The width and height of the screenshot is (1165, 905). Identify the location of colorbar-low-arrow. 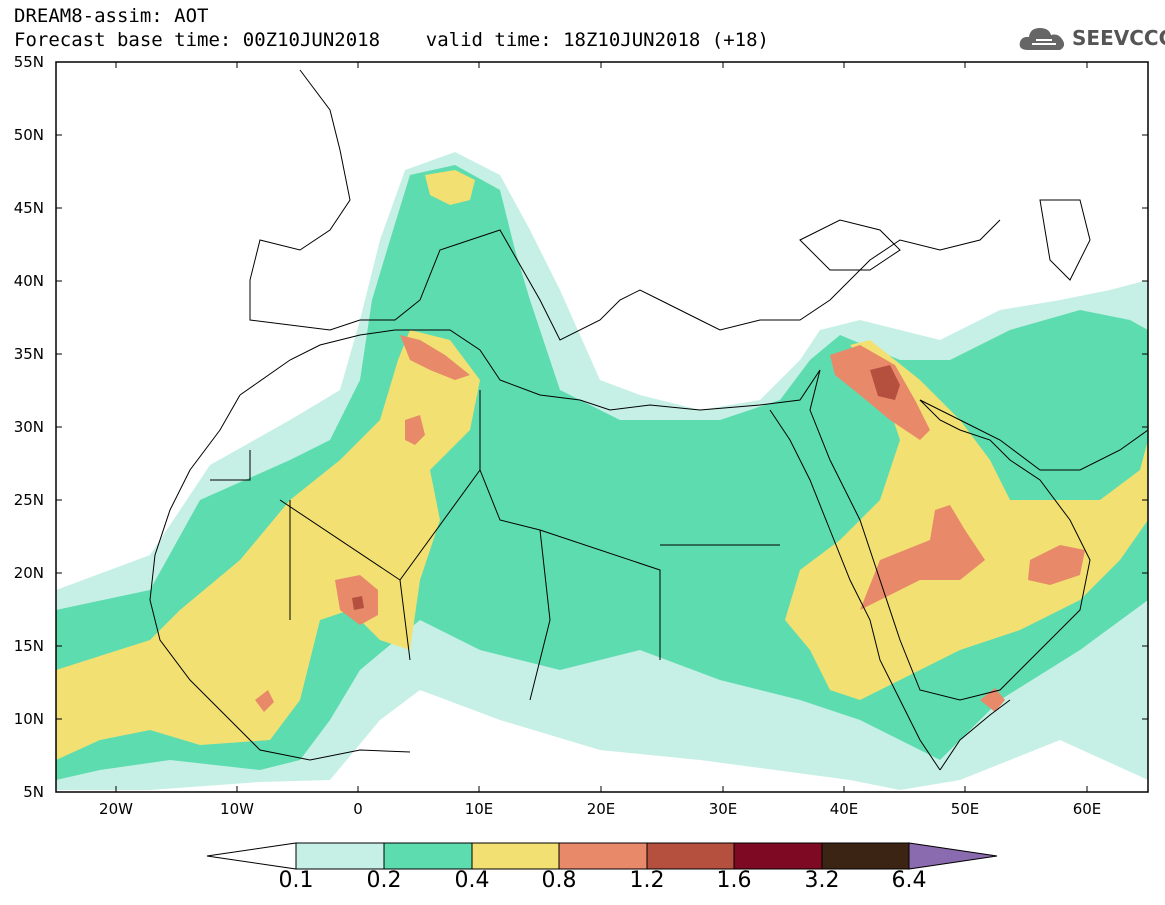
(251, 856).